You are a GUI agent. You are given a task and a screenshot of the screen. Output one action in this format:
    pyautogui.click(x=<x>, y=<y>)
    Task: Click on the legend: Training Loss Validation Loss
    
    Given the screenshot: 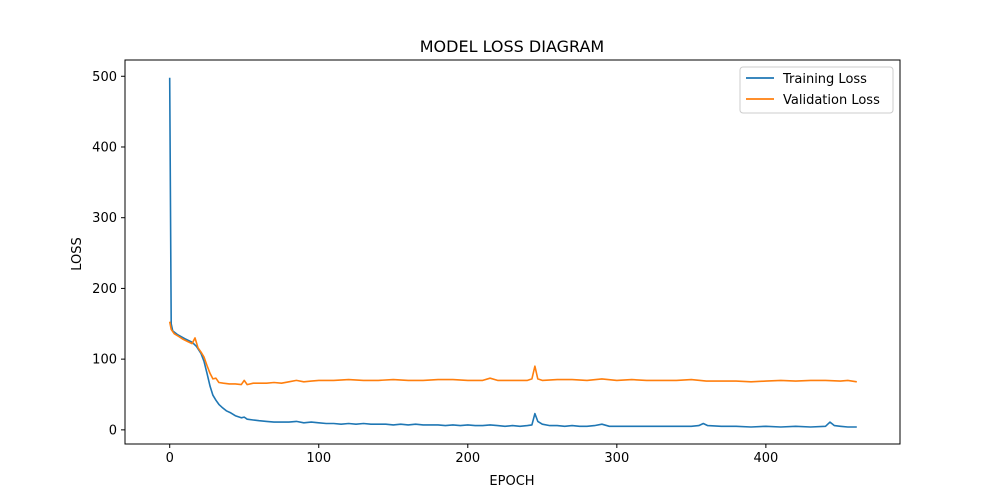 What is the action you would take?
    pyautogui.click(x=816, y=90)
    